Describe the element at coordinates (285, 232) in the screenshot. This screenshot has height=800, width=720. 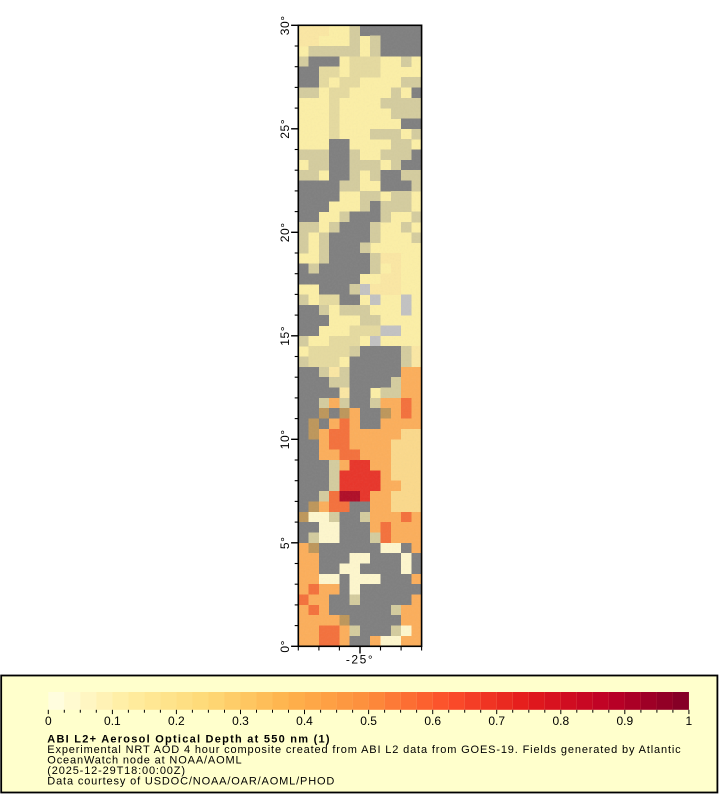
I see `svg-text: 20°` at that location.